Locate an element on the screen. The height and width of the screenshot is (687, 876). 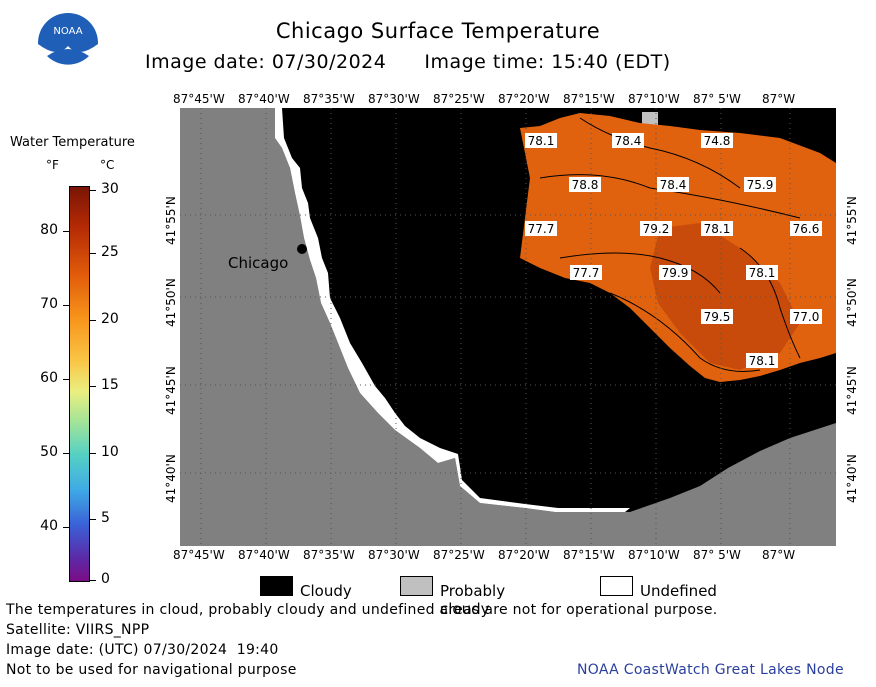
chicago-marker is located at coordinates (302, 249).